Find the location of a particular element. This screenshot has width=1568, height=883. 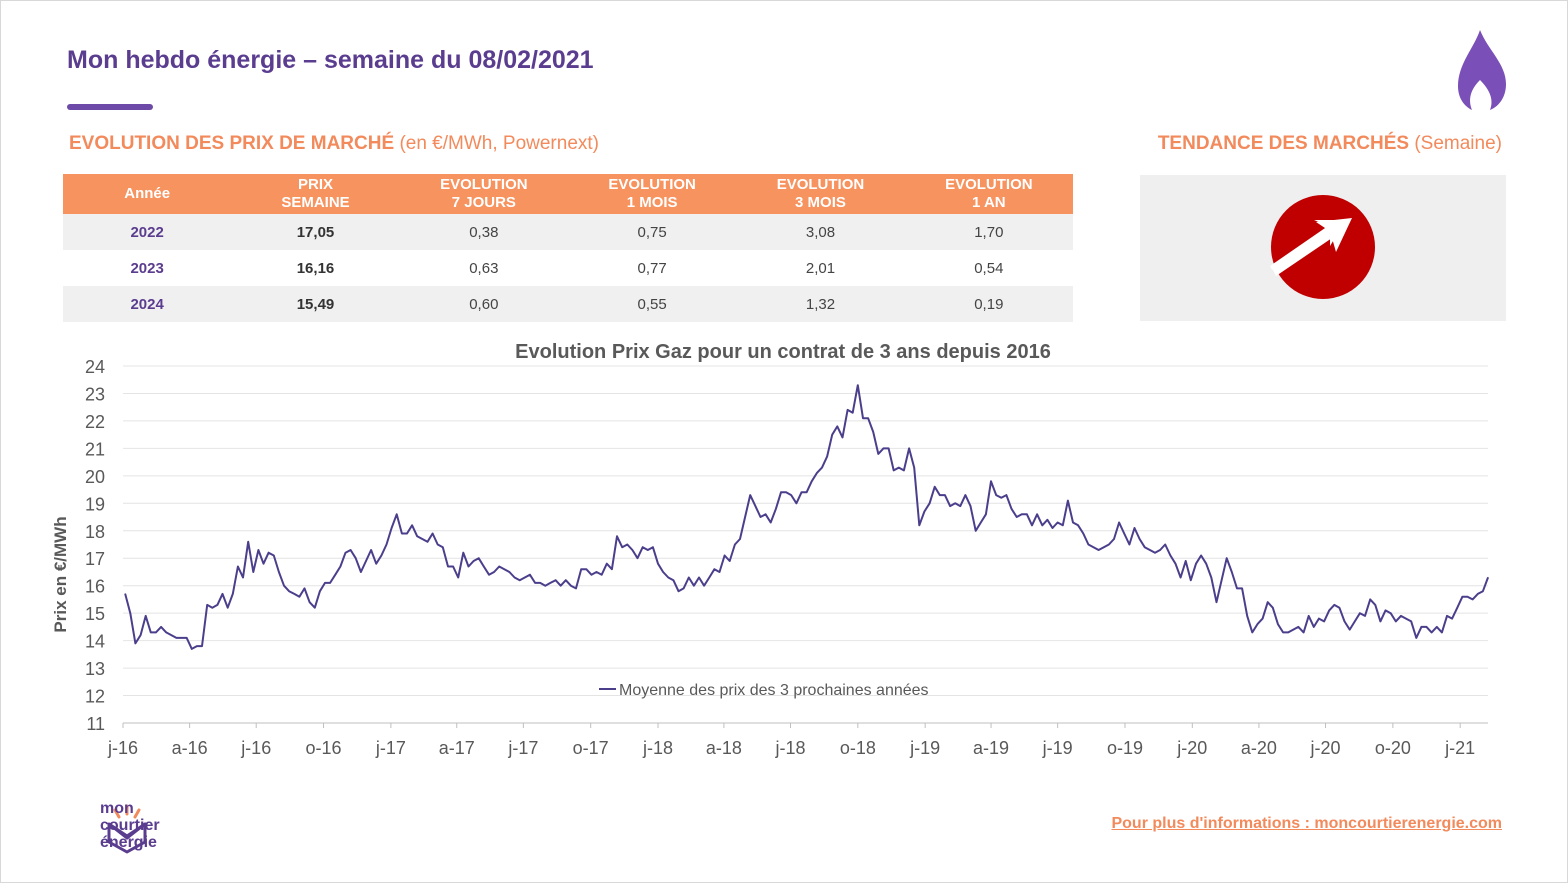

market-prices-heading-bold: EVOLUTION DES PRIX DE MARCHÉ is located at coordinates (232, 143).